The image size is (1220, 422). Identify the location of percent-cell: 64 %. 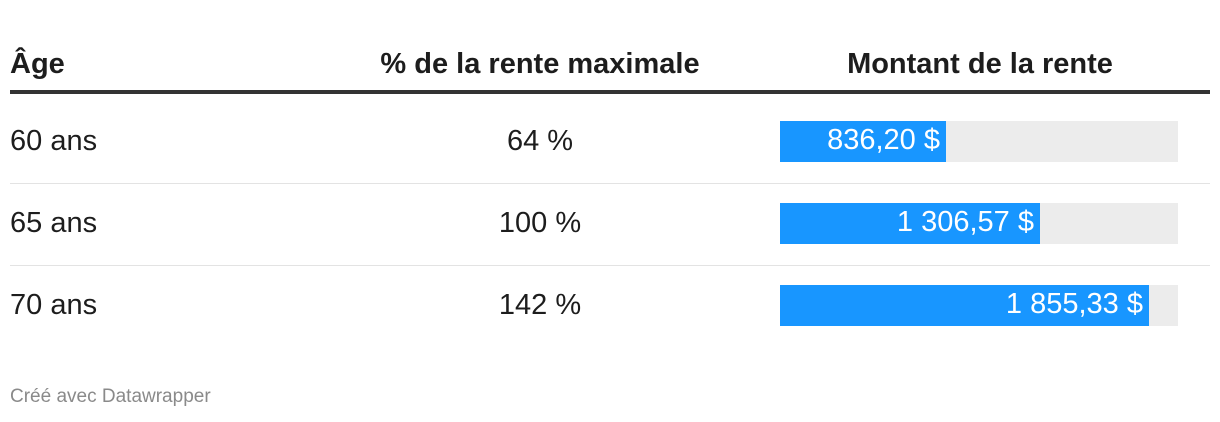
(540, 141).